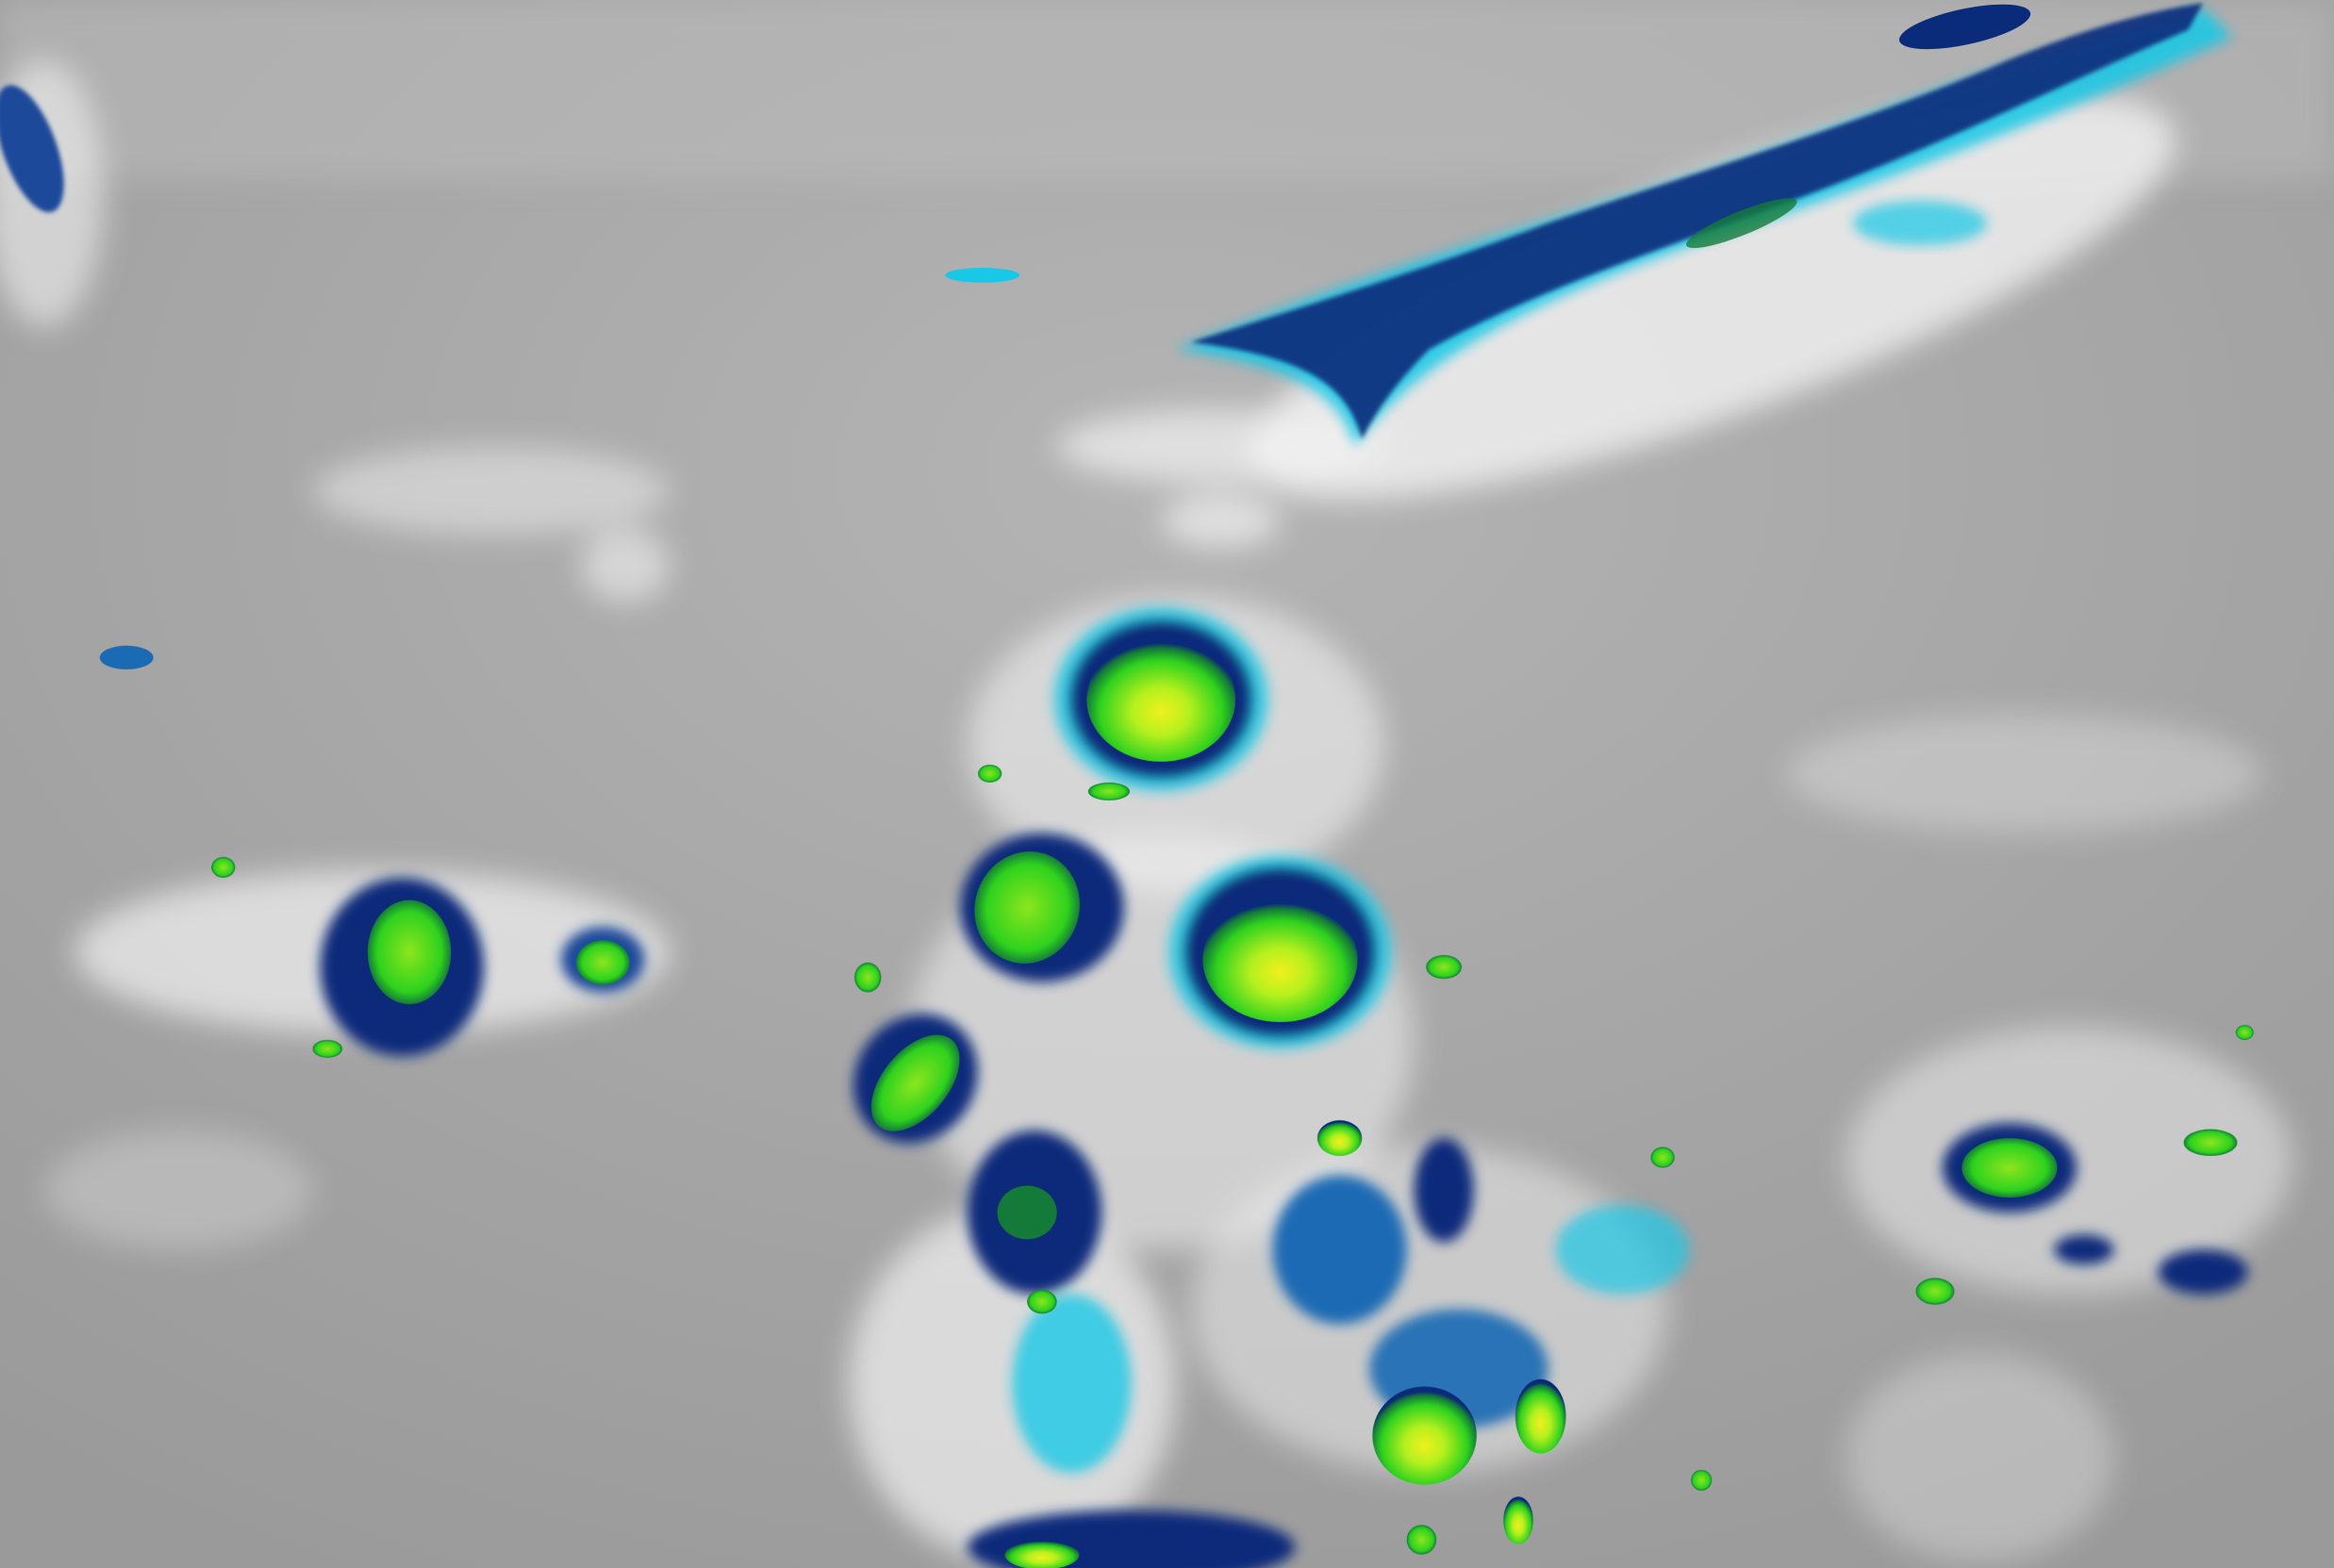  I want to click on small-blue-cloud, so click(126, 657).